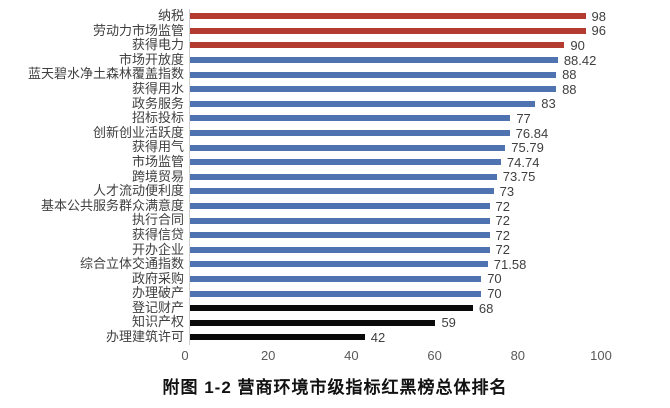  I want to click on chart-row: 执行合同 72, so click(335, 220).